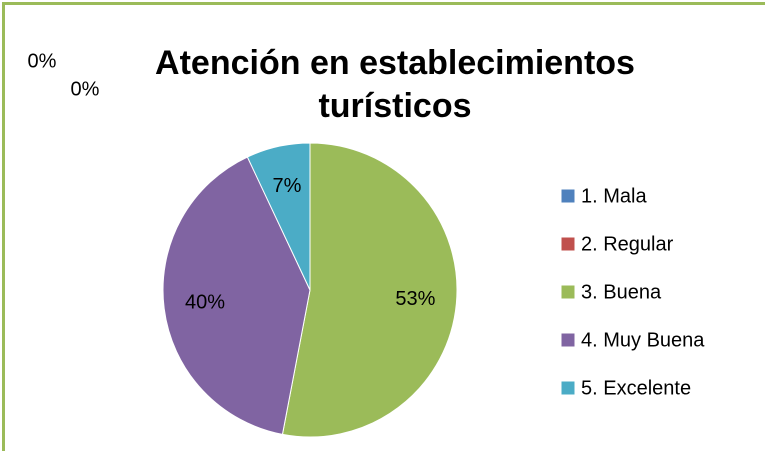  Describe the element at coordinates (643, 340) in the screenshot. I see `legend-label: 4. Muy Buena` at that location.